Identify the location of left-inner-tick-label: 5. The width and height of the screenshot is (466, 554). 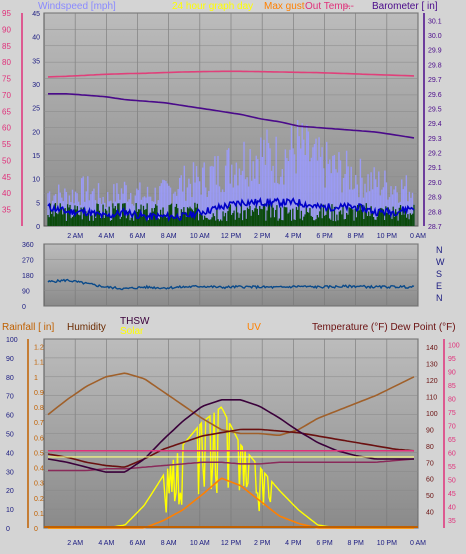
(38, 203).